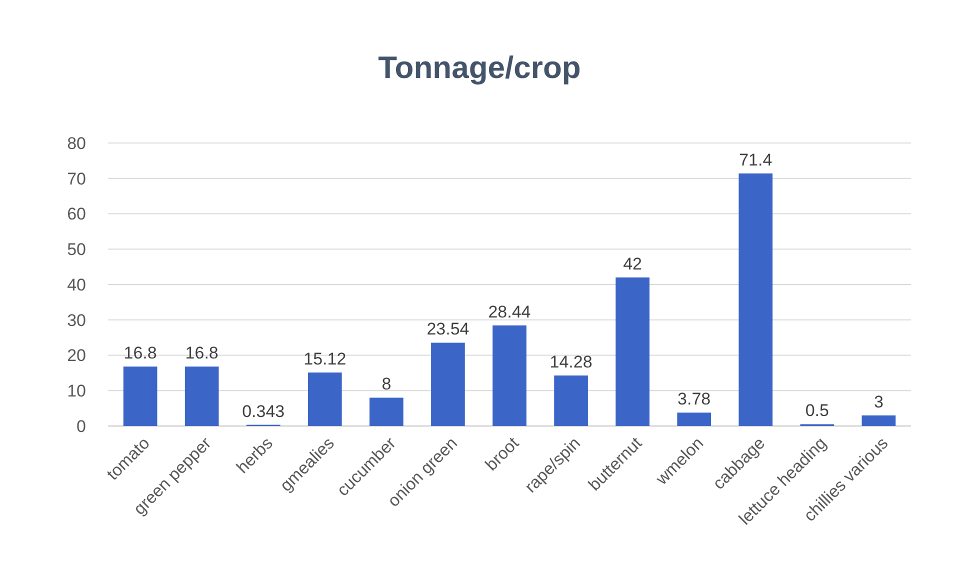 The image size is (959, 581). What do you see at coordinates (448, 329) in the screenshot?
I see `data-label: 23.54` at bounding box center [448, 329].